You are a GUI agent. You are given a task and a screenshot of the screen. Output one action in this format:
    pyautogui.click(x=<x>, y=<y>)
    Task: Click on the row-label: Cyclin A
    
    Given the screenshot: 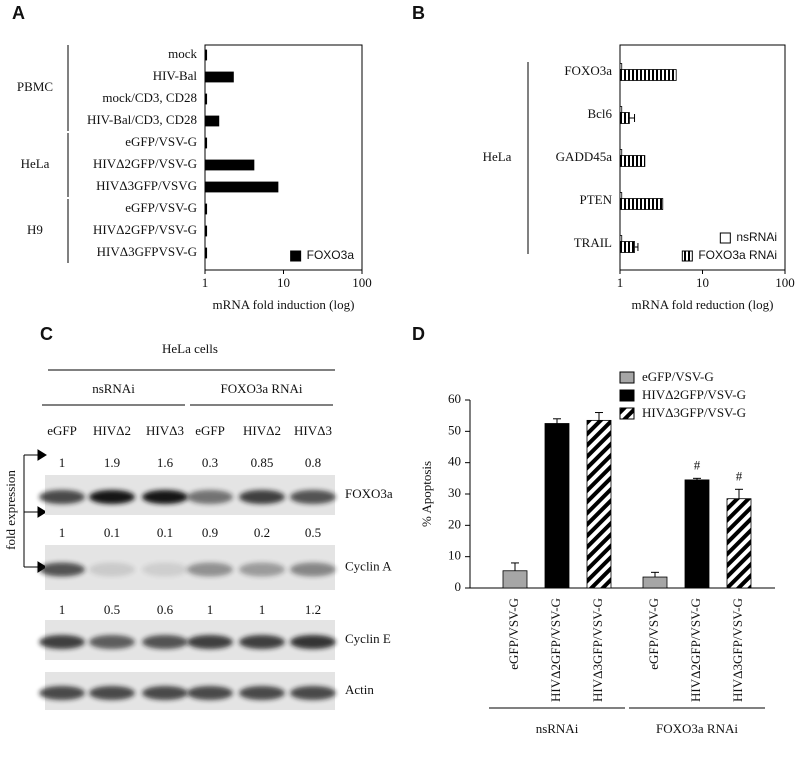 What is the action you would take?
    pyautogui.click(x=368, y=565)
    